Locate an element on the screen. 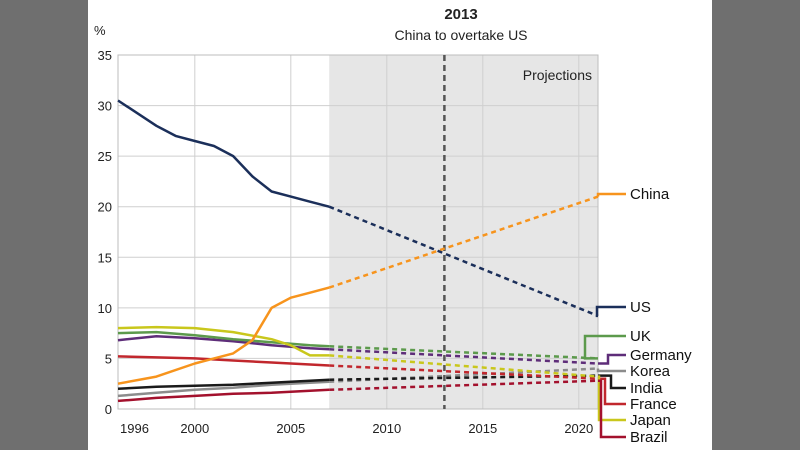 The image size is (800, 450). series-line-japan is located at coordinates (223, 341).